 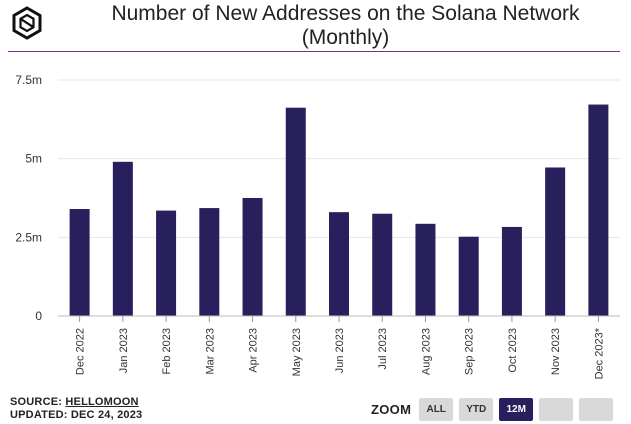 What do you see at coordinates (28, 80) in the screenshot?
I see `y-tick-label: 7.5m` at bounding box center [28, 80].